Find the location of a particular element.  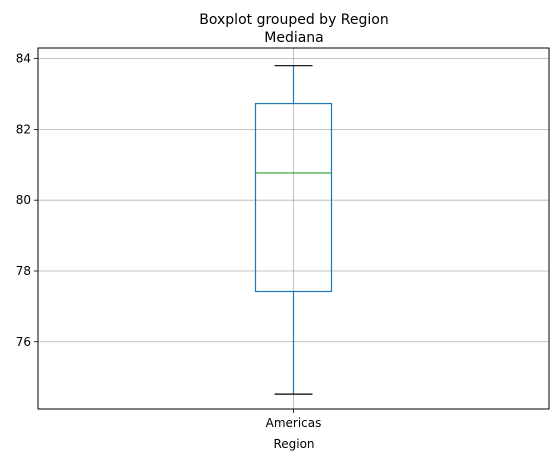

y-tick-label: 76 is located at coordinates (23, 342).